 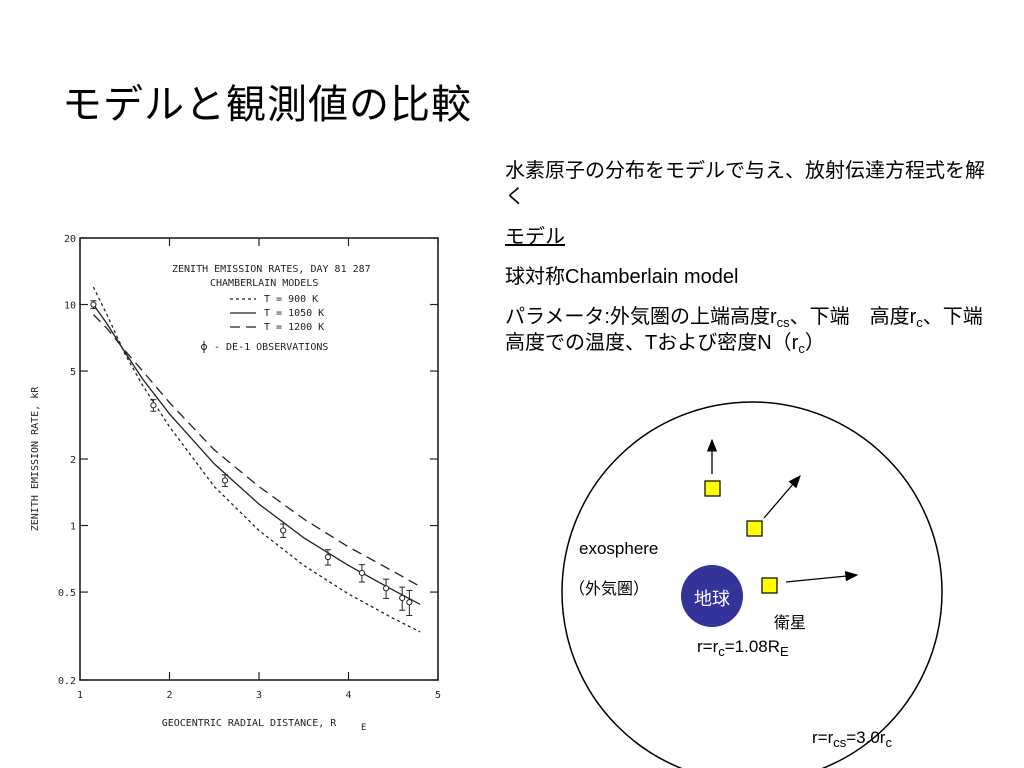 I want to click on y-tick-label: 0.2, so click(x=67, y=681).